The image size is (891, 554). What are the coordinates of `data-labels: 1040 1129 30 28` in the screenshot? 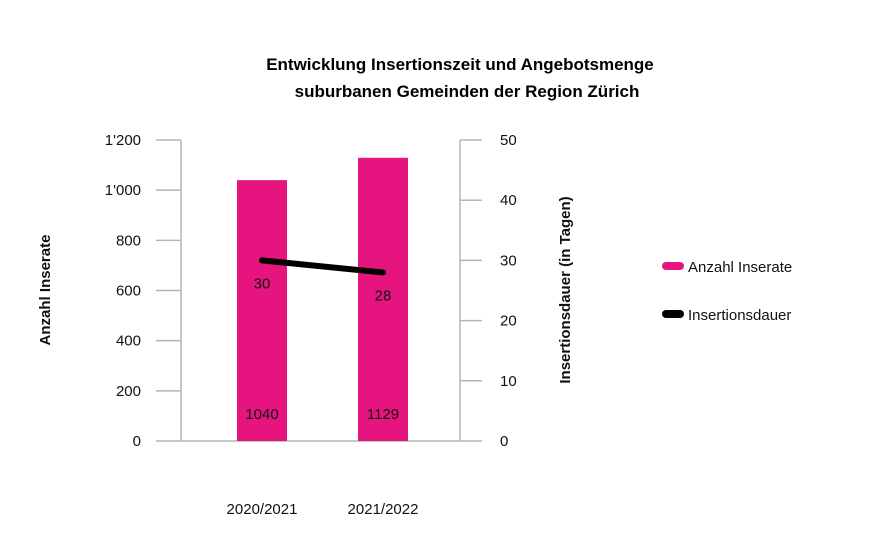 It's located at (322, 349).